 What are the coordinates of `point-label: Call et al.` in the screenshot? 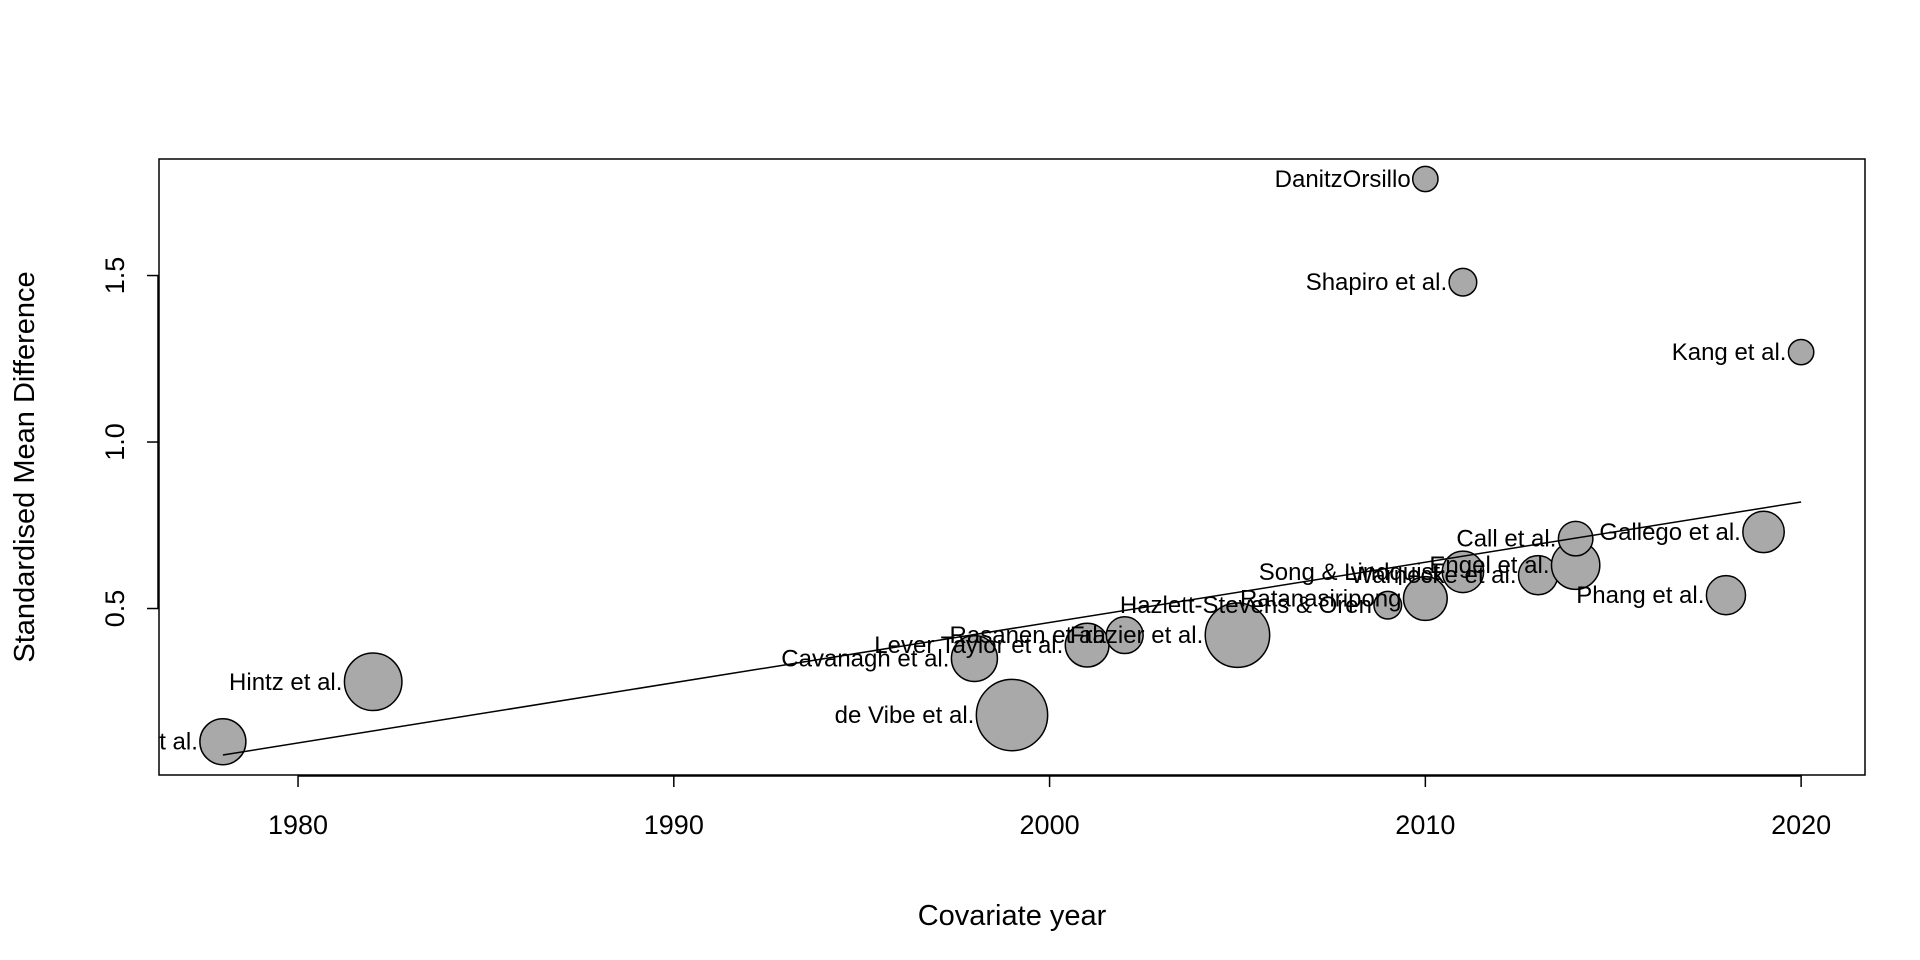 It's located at (1506, 539).